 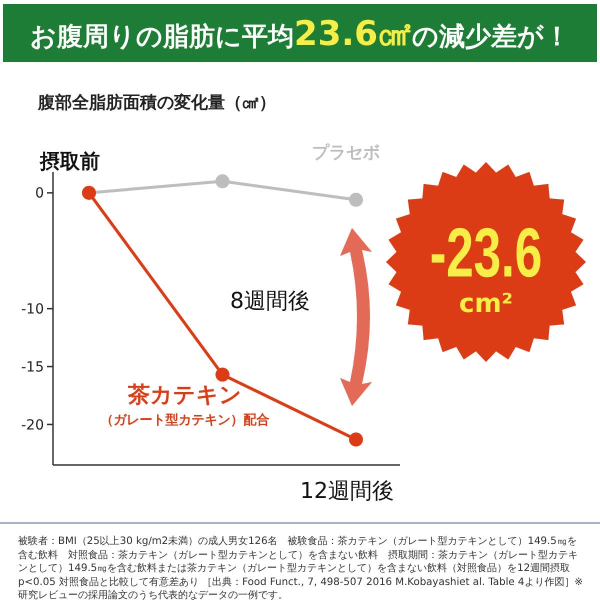 I want to click on text: -23.6 cm², so click(x=486, y=265).